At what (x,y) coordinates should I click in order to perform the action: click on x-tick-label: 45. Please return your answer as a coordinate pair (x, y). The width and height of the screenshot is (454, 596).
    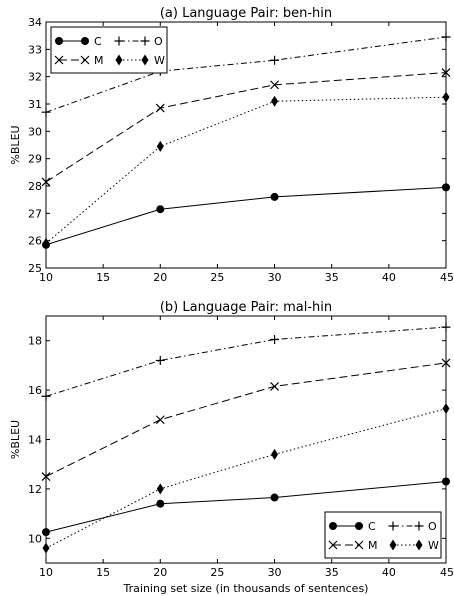
    Looking at the image, I should click on (447, 277).